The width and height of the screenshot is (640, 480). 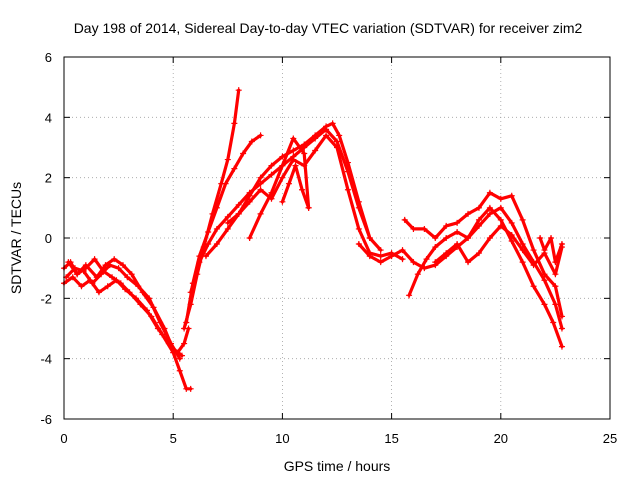 What do you see at coordinates (48, 238) in the screenshot?
I see `y-tick-label: 0` at bounding box center [48, 238].